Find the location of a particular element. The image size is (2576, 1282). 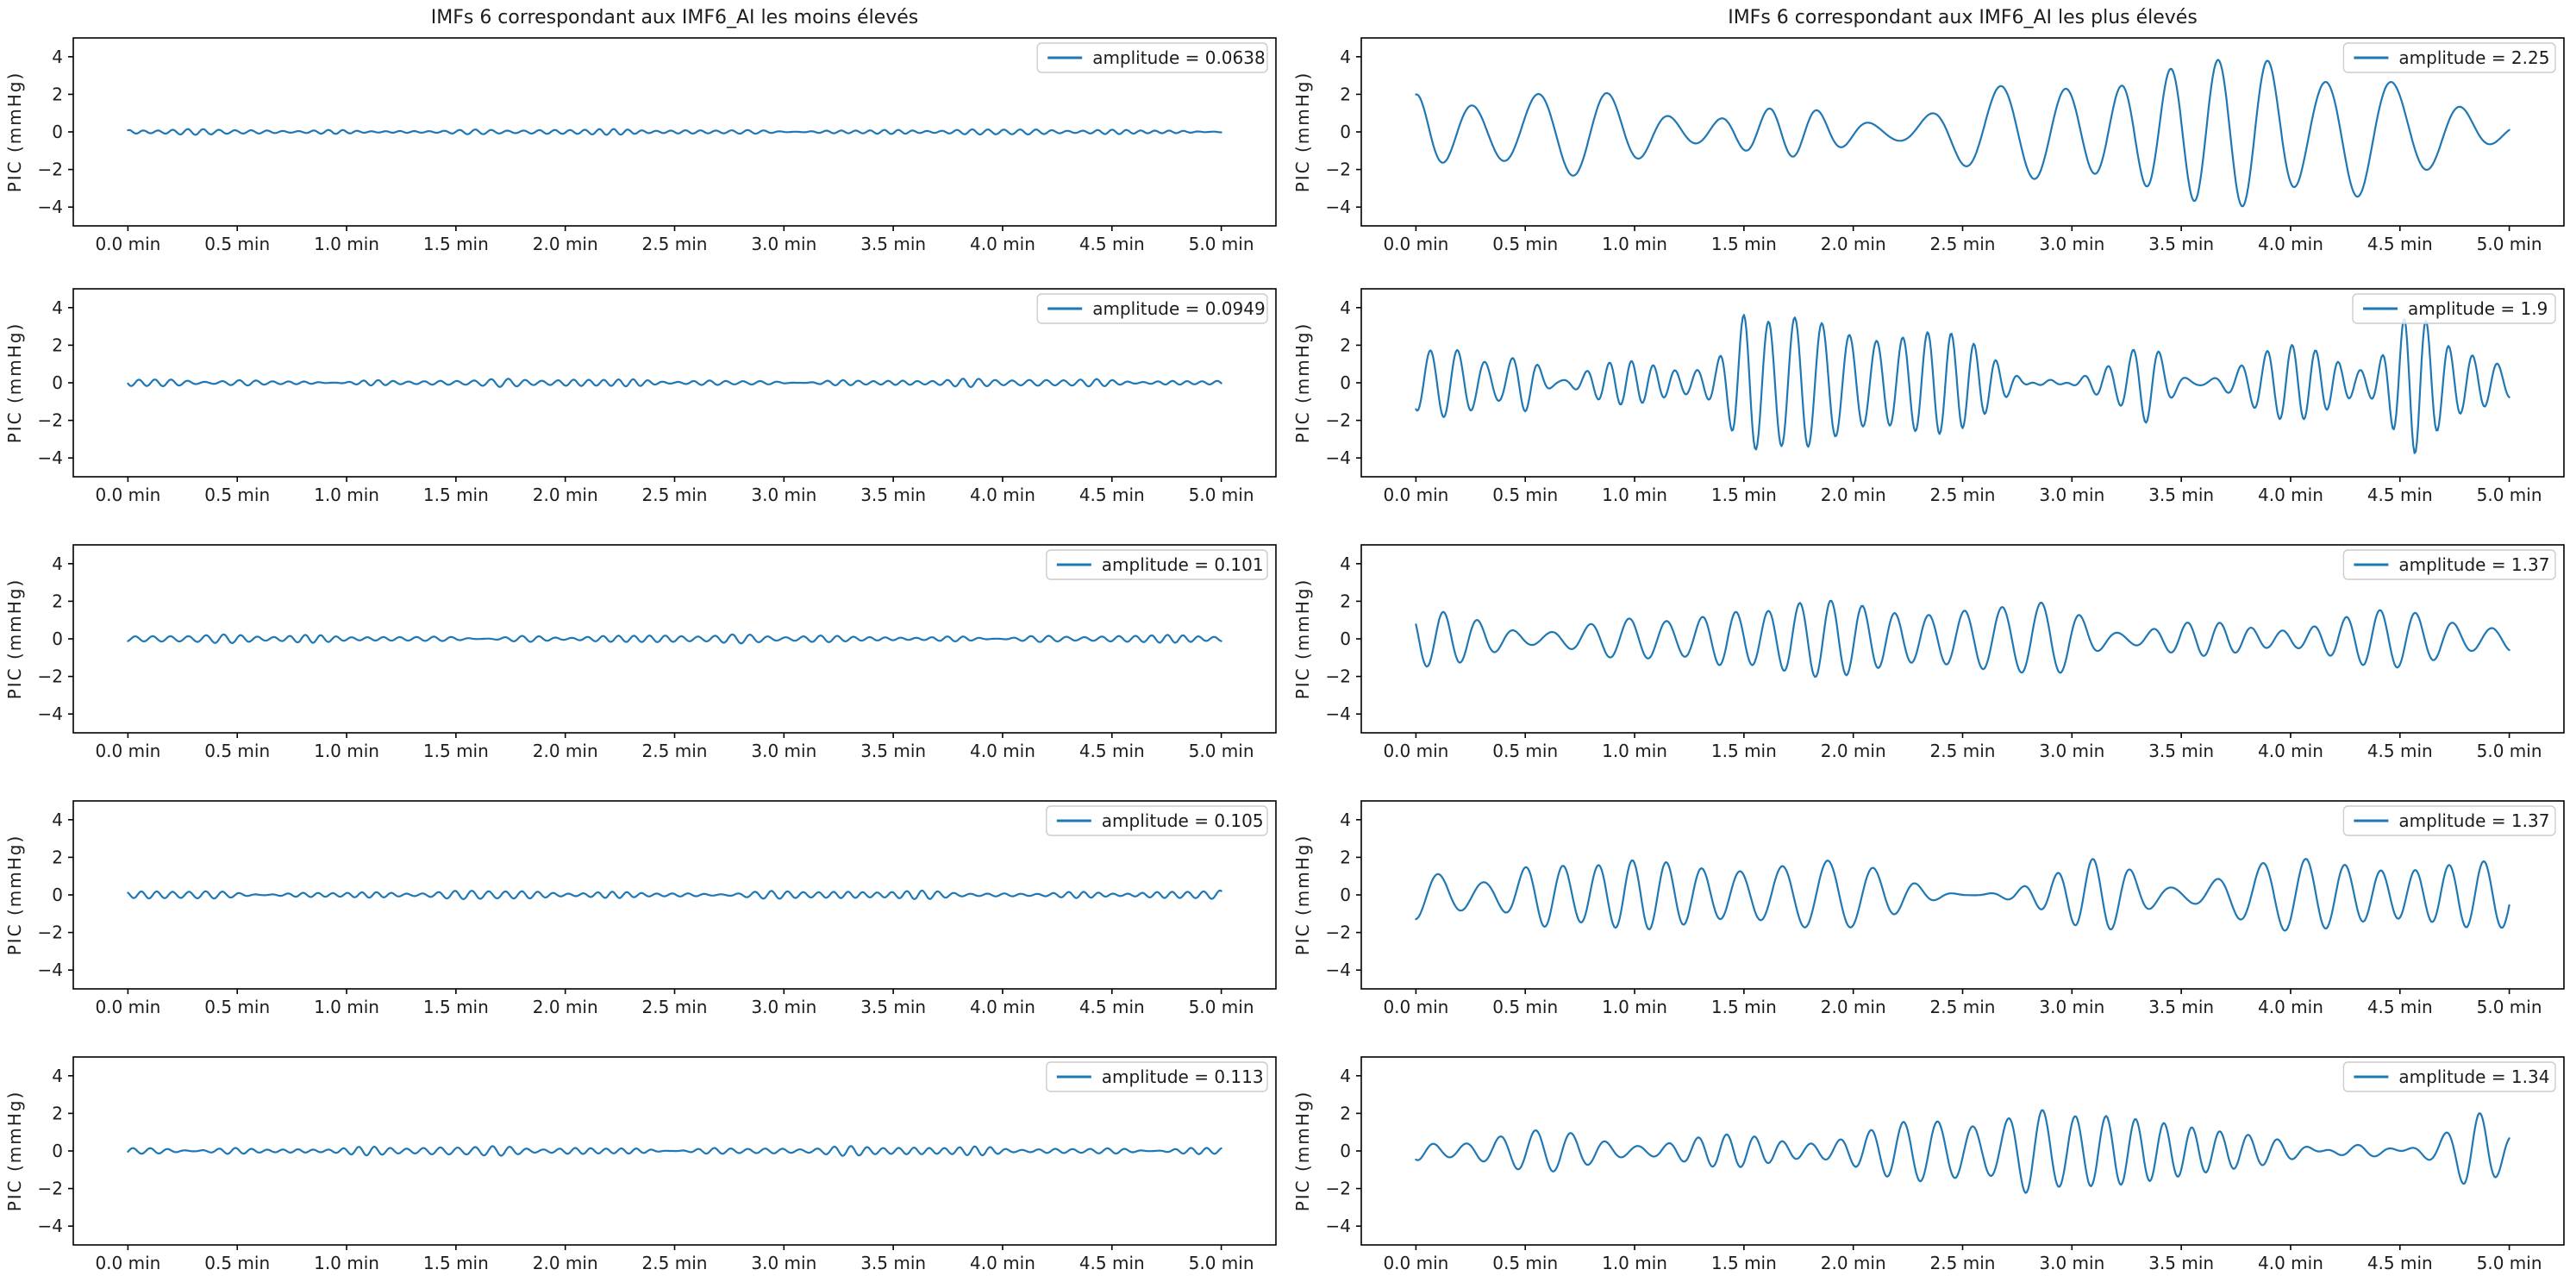

x-tick-label: 2.5 min is located at coordinates (1963, 751).